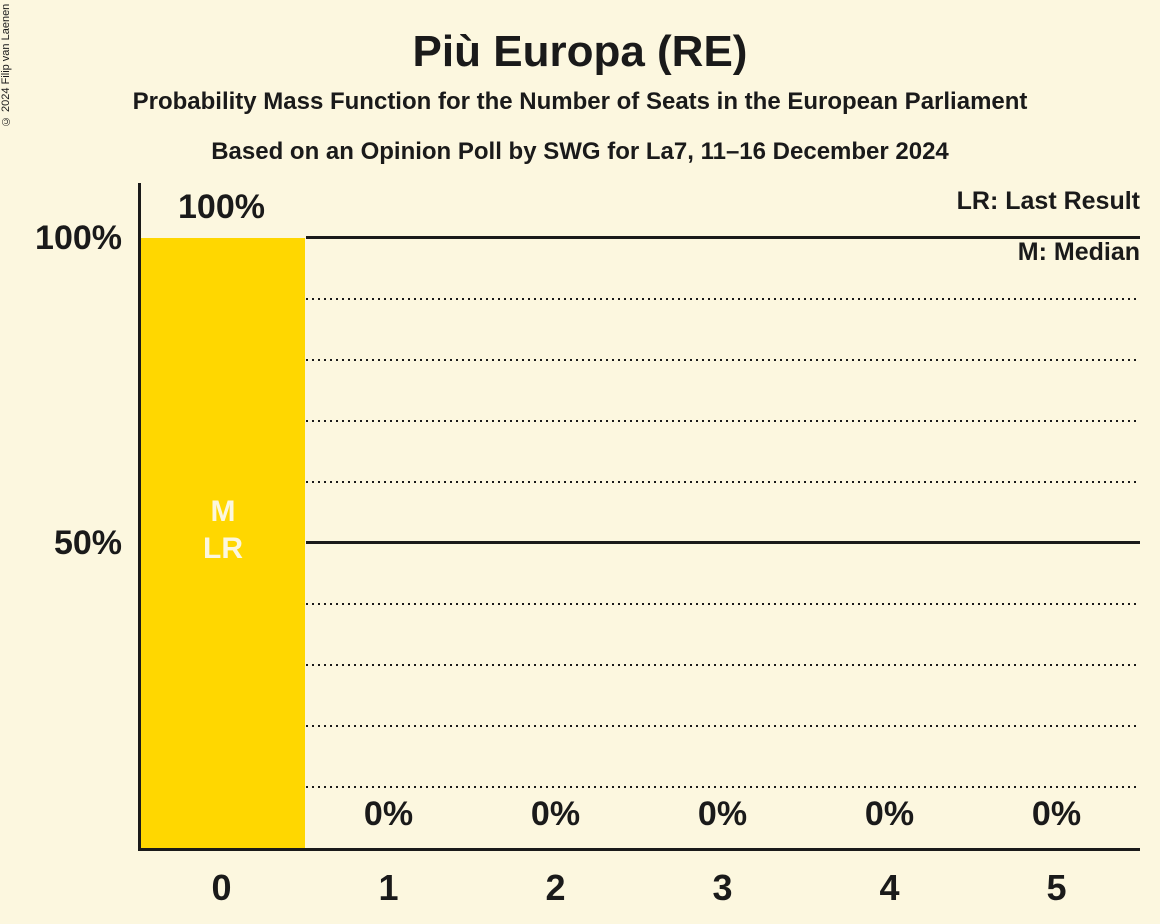 The image size is (1160, 924). Describe the element at coordinates (388, 887) in the screenshot. I see `x-axis-tick-1: 1` at that location.